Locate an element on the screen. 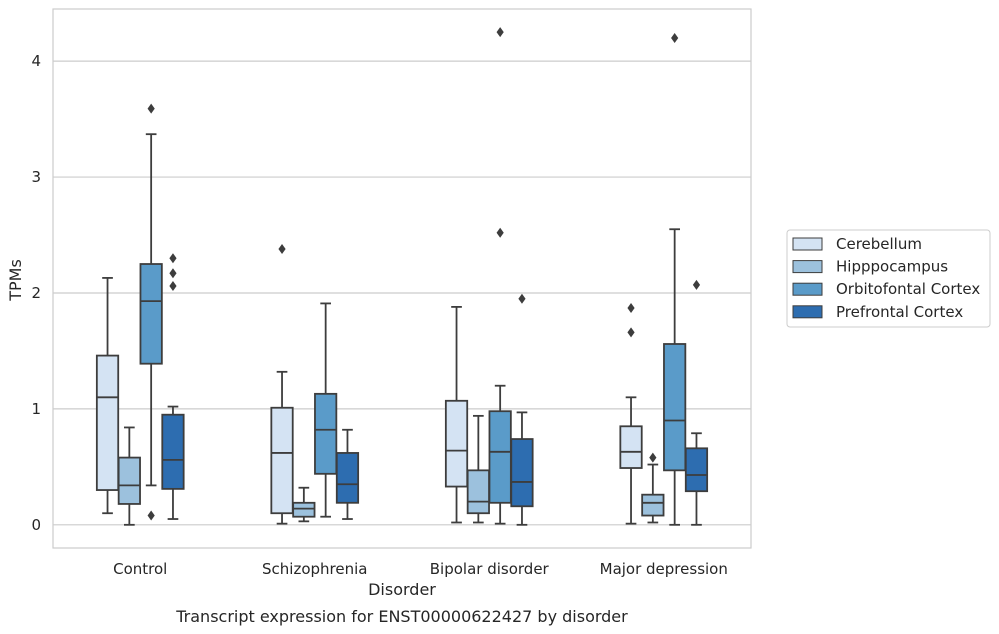 Image resolution: width=999 pixels, height=634 pixels. legend-label: Prefrontal Cortex is located at coordinates (899, 312).